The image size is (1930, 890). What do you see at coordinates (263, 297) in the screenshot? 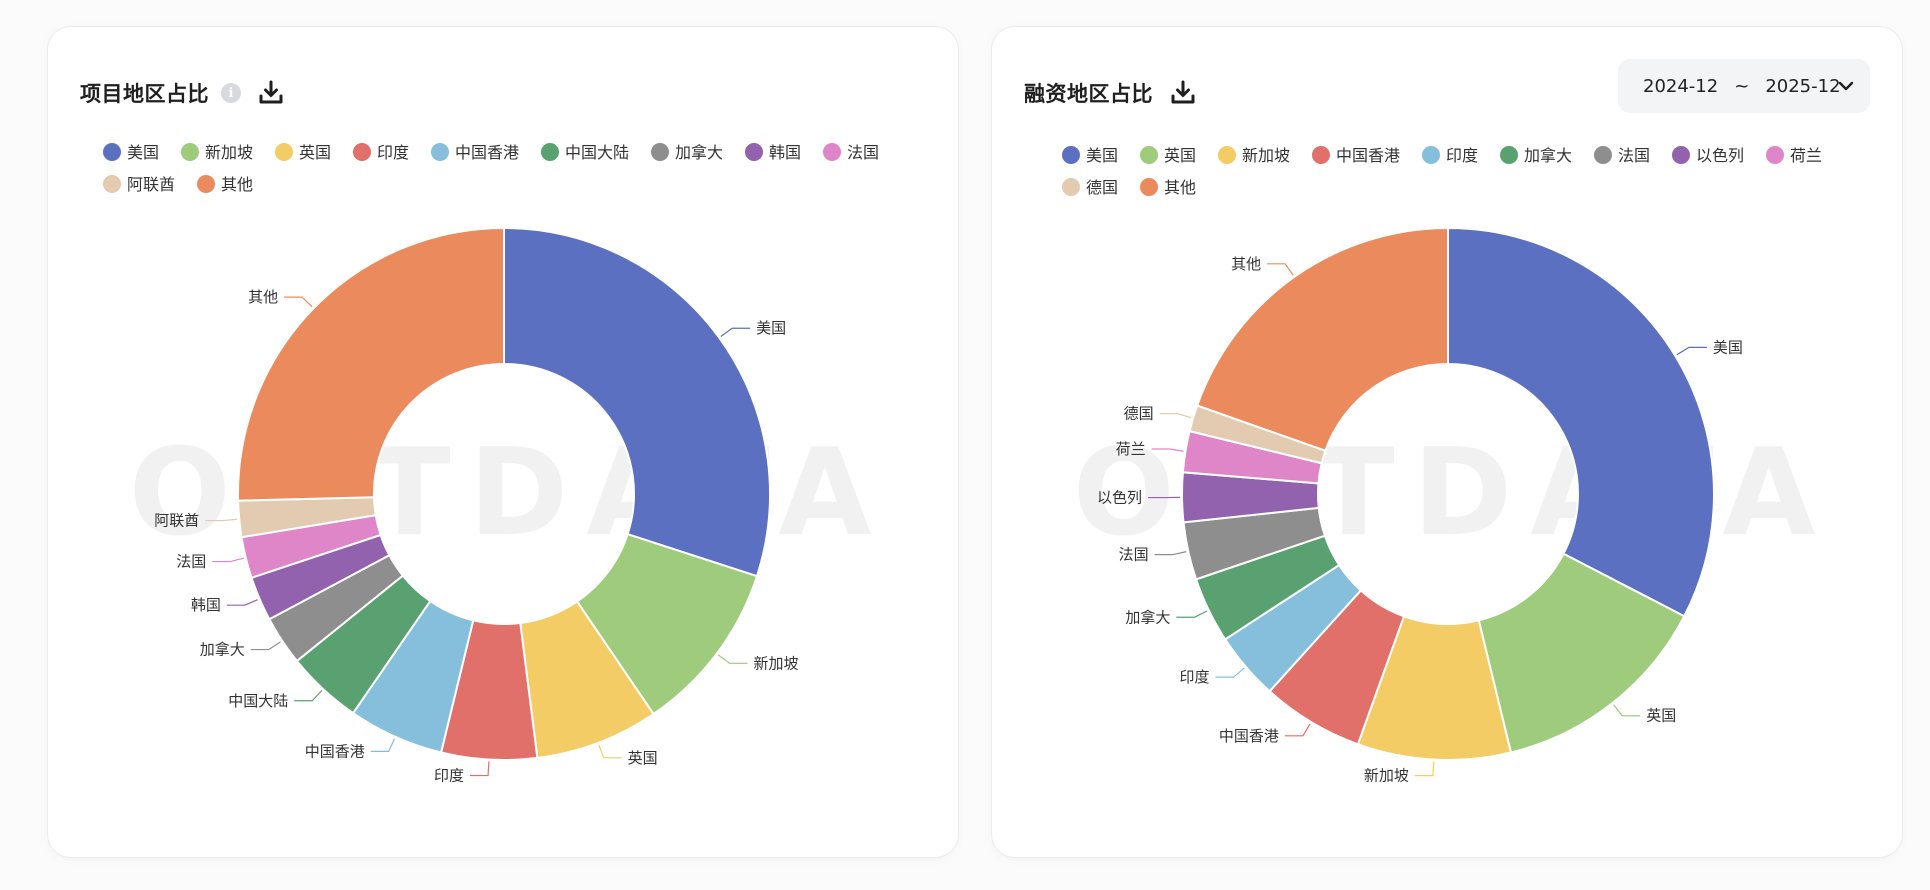
I see `slice-label: 其他` at bounding box center [263, 297].